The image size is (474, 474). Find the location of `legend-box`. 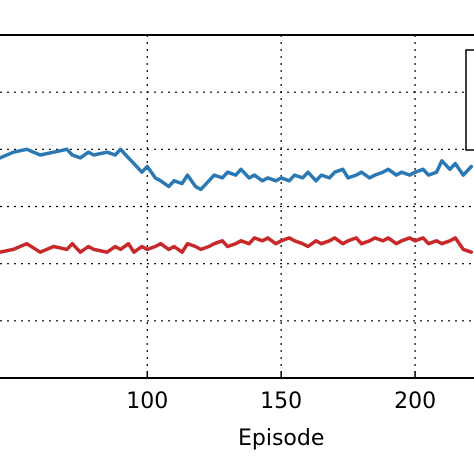

legend-box is located at coordinates (469, 100).